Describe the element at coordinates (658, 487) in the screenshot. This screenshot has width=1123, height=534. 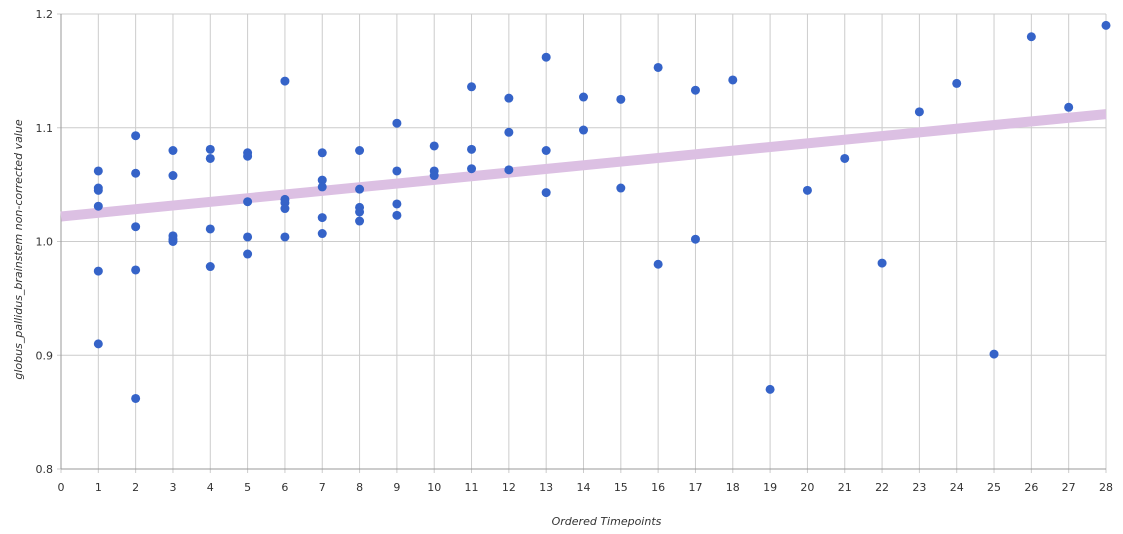
I see `x-tick-label: 16` at that location.